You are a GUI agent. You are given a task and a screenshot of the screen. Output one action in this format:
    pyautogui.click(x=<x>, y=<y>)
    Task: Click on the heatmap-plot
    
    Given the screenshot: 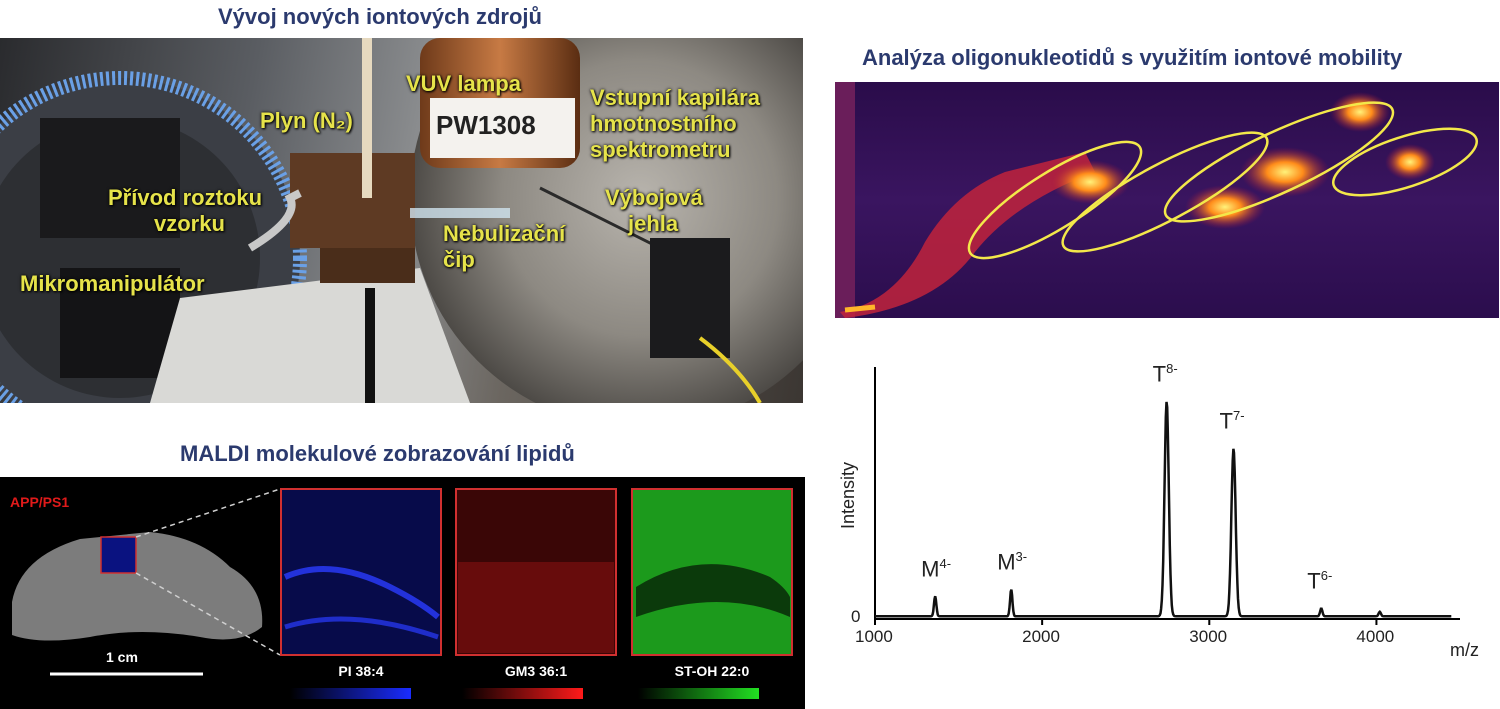 What is the action you would take?
    pyautogui.click(x=1156, y=200)
    